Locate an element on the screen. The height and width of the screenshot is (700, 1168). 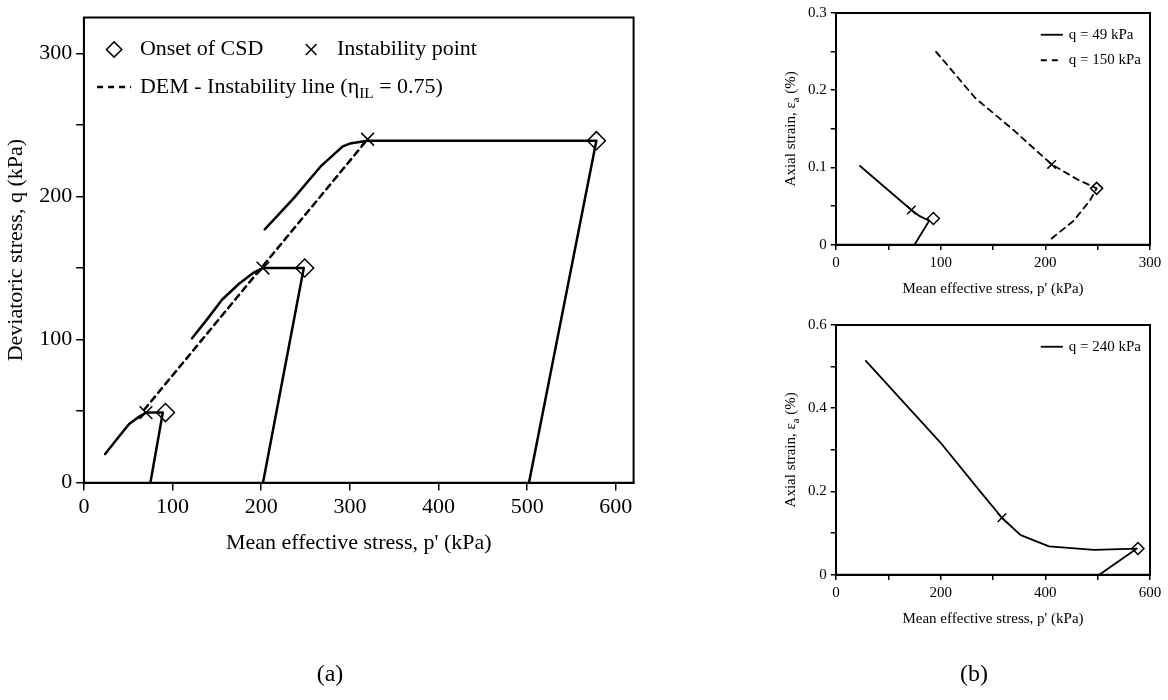
text: (a) is located at coordinates (330, 673).